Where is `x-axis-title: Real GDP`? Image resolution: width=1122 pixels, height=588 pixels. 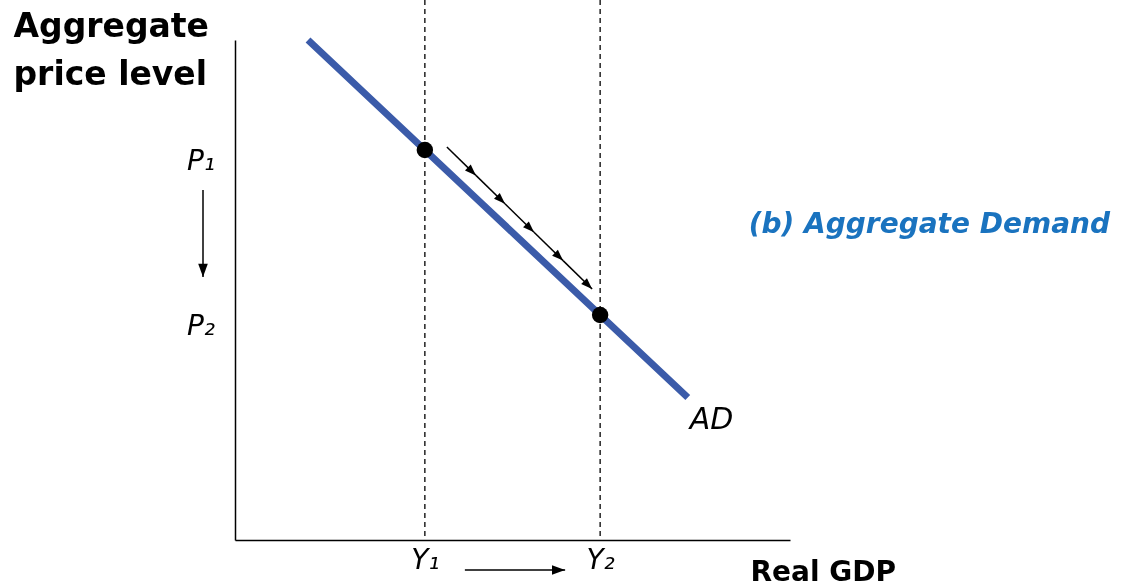
x-axis-title: Real GDP is located at coordinates (823, 571).